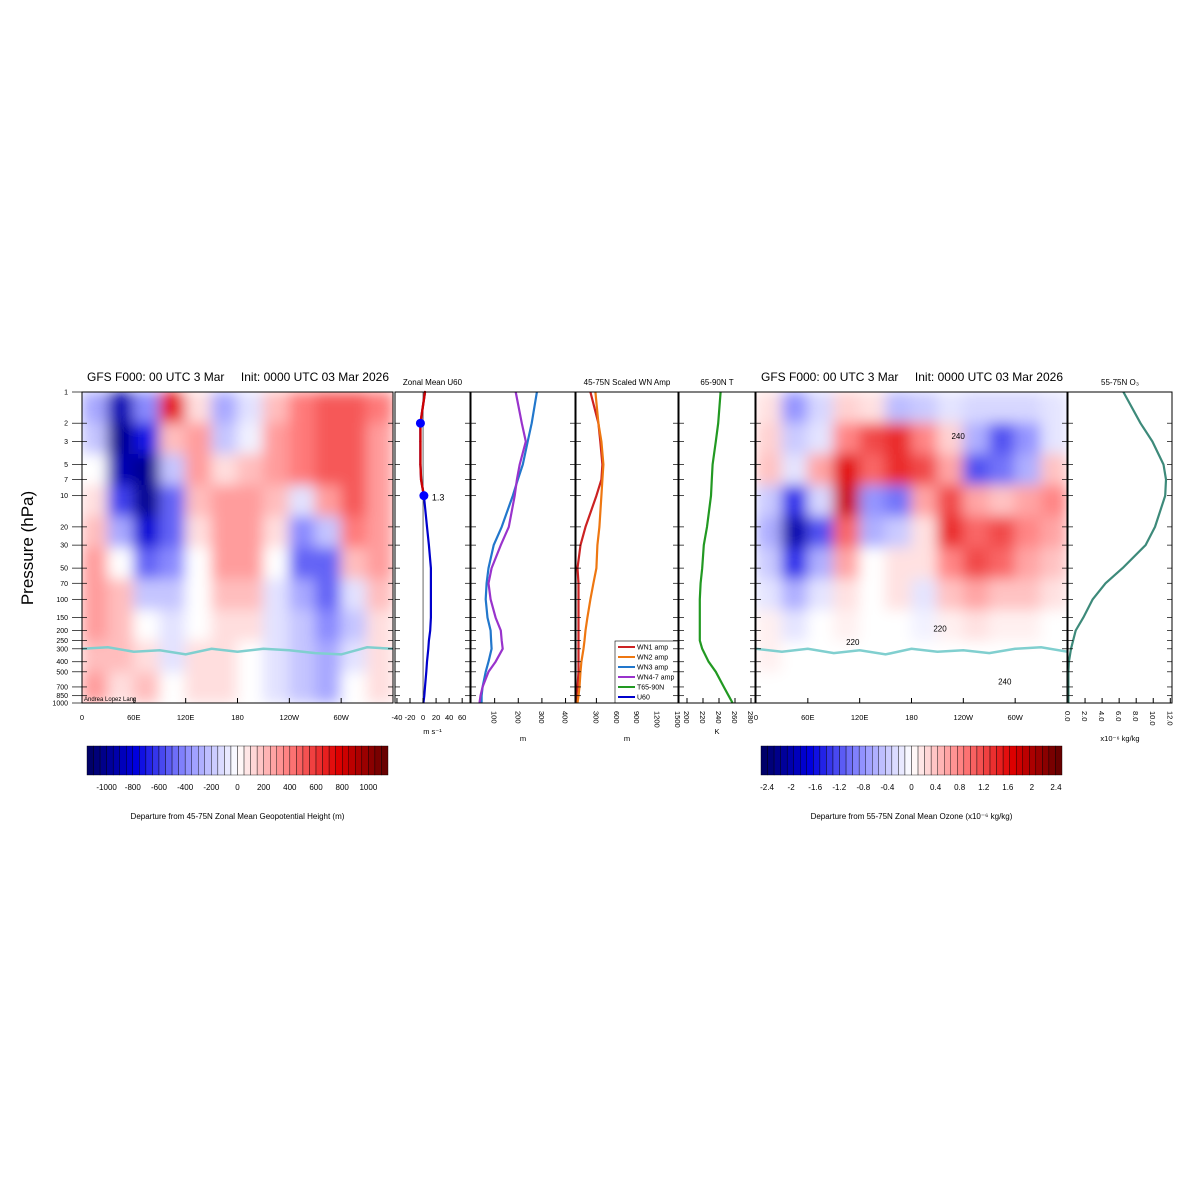 The height and width of the screenshot is (1200, 1200). I want to click on x-tick-label: 200, so click(686, 717).